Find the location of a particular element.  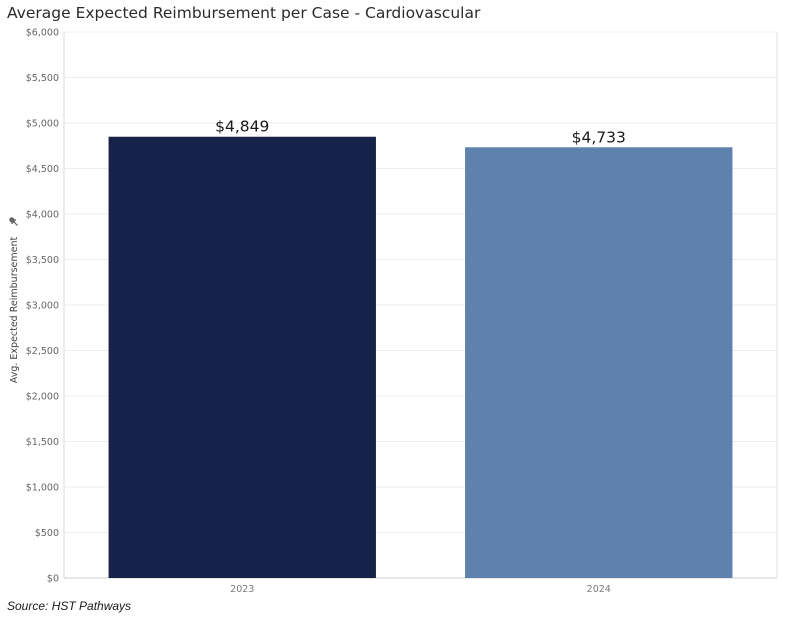

y-tick-label: $1,500 is located at coordinates (42, 442).